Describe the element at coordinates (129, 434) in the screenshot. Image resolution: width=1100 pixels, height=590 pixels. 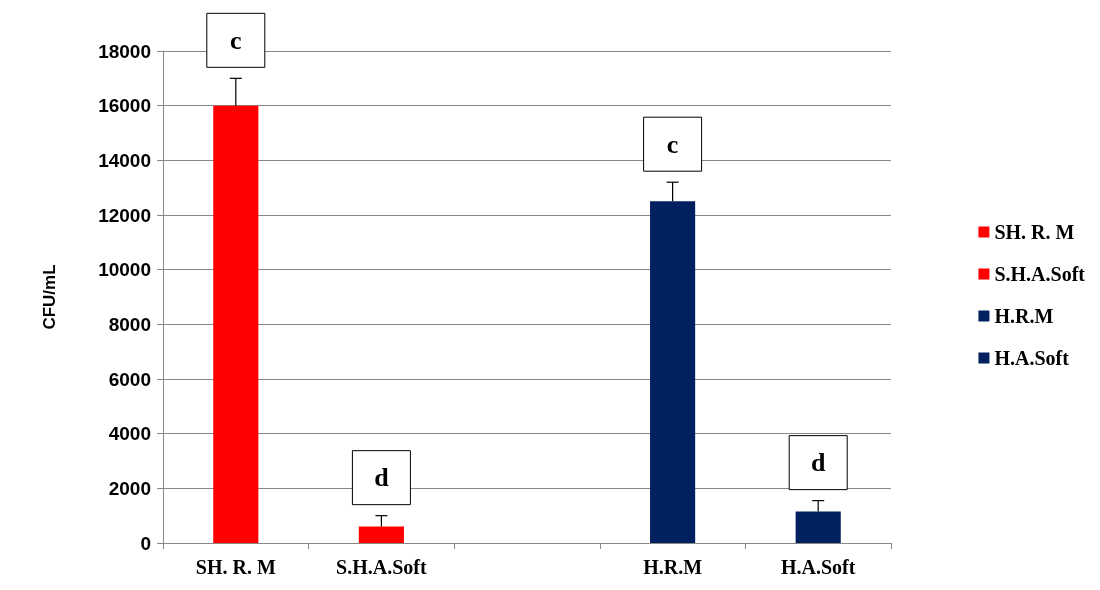
I see `y-tick-label: 4000` at that location.